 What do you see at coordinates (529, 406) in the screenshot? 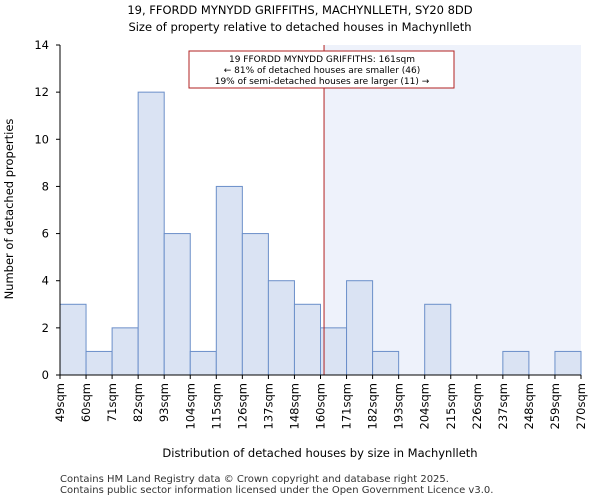
I see `x-tick-label: 248sqm` at bounding box center [529, 406].